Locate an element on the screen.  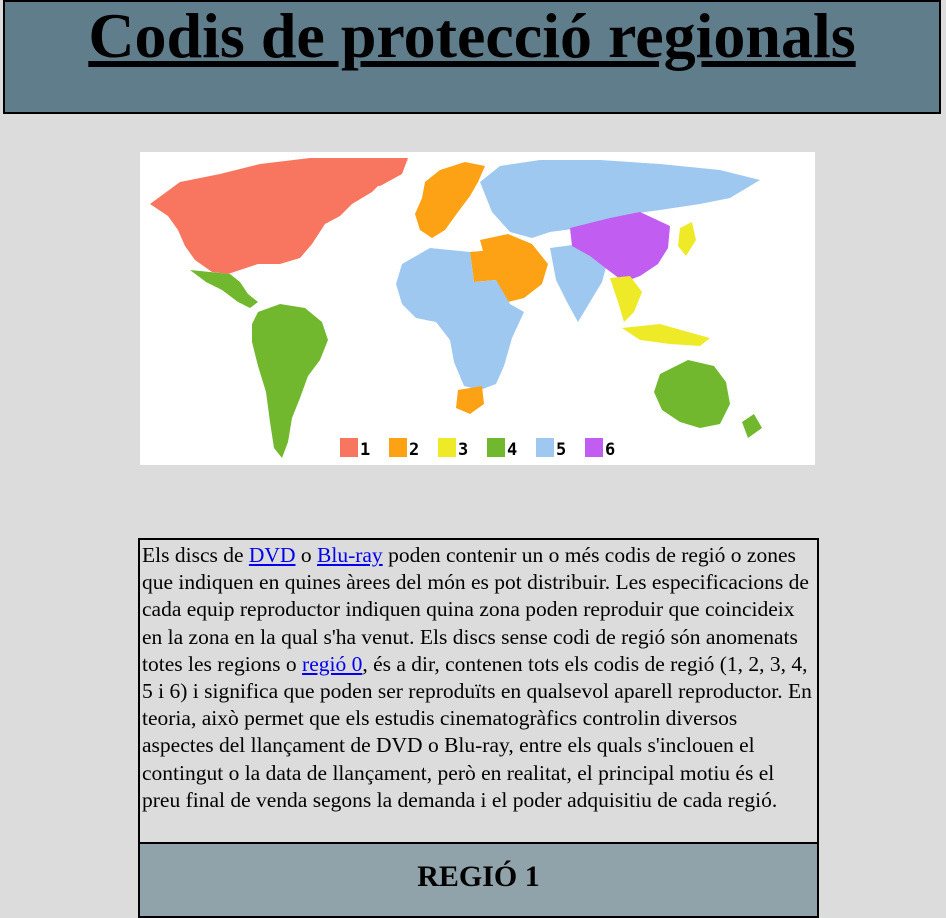
region-4-mexico is located at coordinates (224, 289).